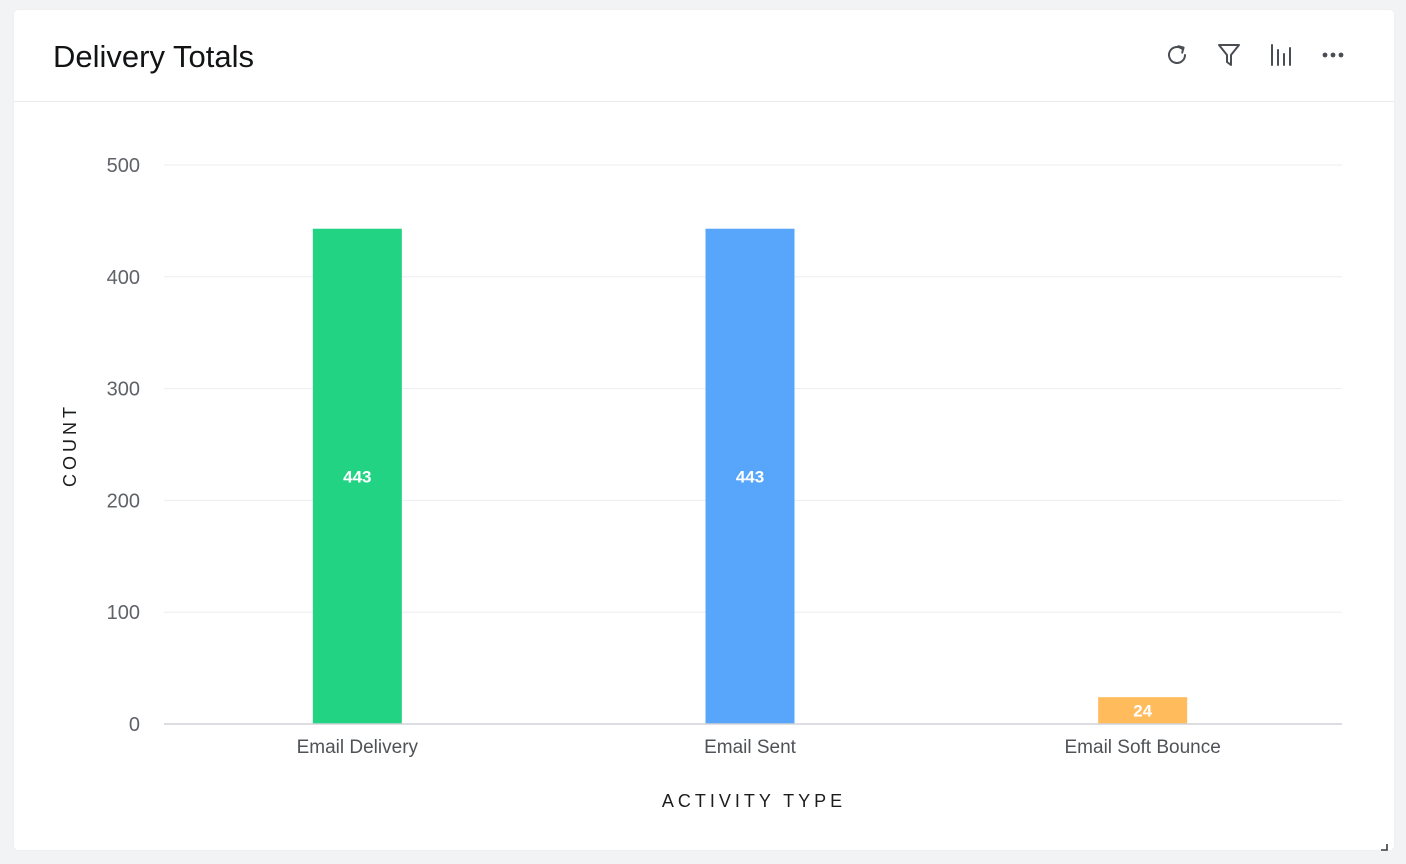 This screenshot has height=864, width=1406. I want to click on y-tick-label: 300, so click(123, 390).